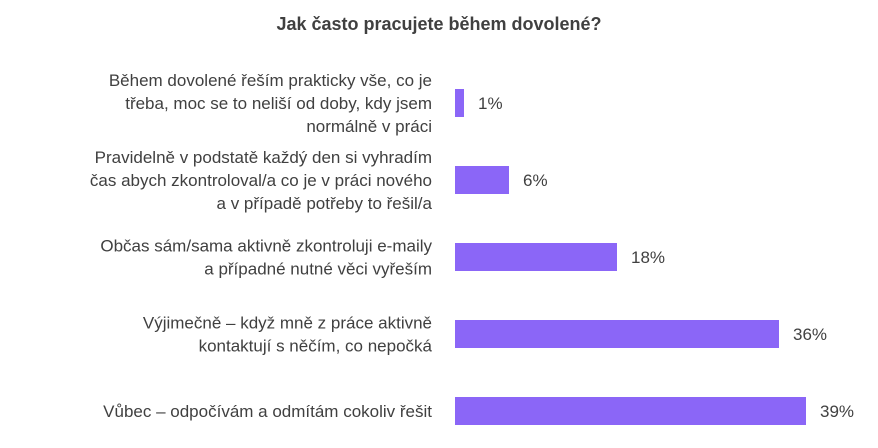  Describe the element at coordinates (316, 346) in the screenshot. I see `category-label-3-line-1: kontaktují s něčím, co nepočká` at that location.